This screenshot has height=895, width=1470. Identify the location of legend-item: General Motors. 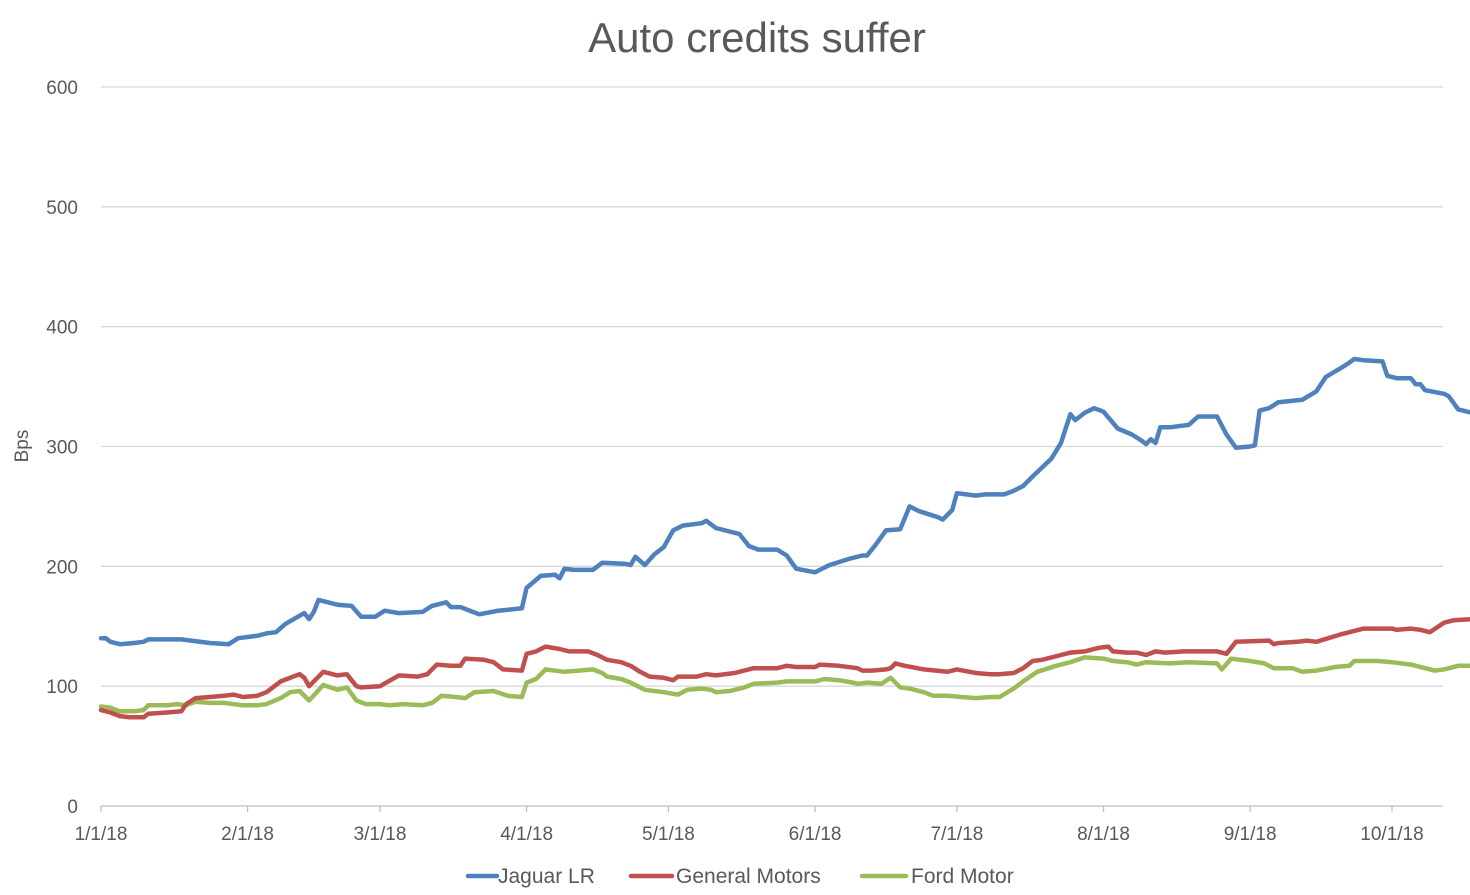
(724, 876).